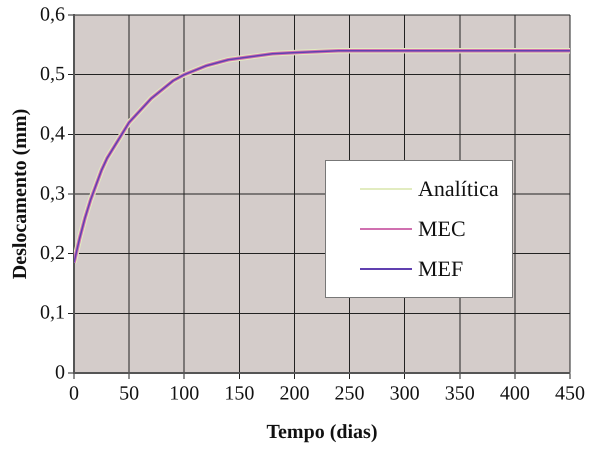  Describe the element at coordinates (515, 393) in the screenshot. I see `x-tick-label: 400` at that location.